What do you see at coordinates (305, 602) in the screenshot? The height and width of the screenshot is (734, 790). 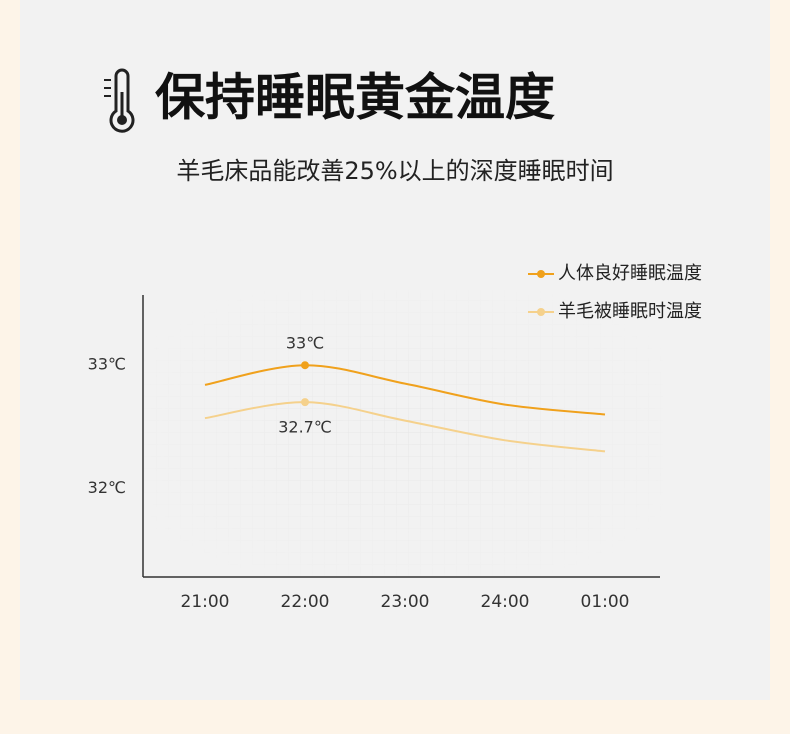 I see `x-tick-label: 22:00` at bounding box center [305, 602].